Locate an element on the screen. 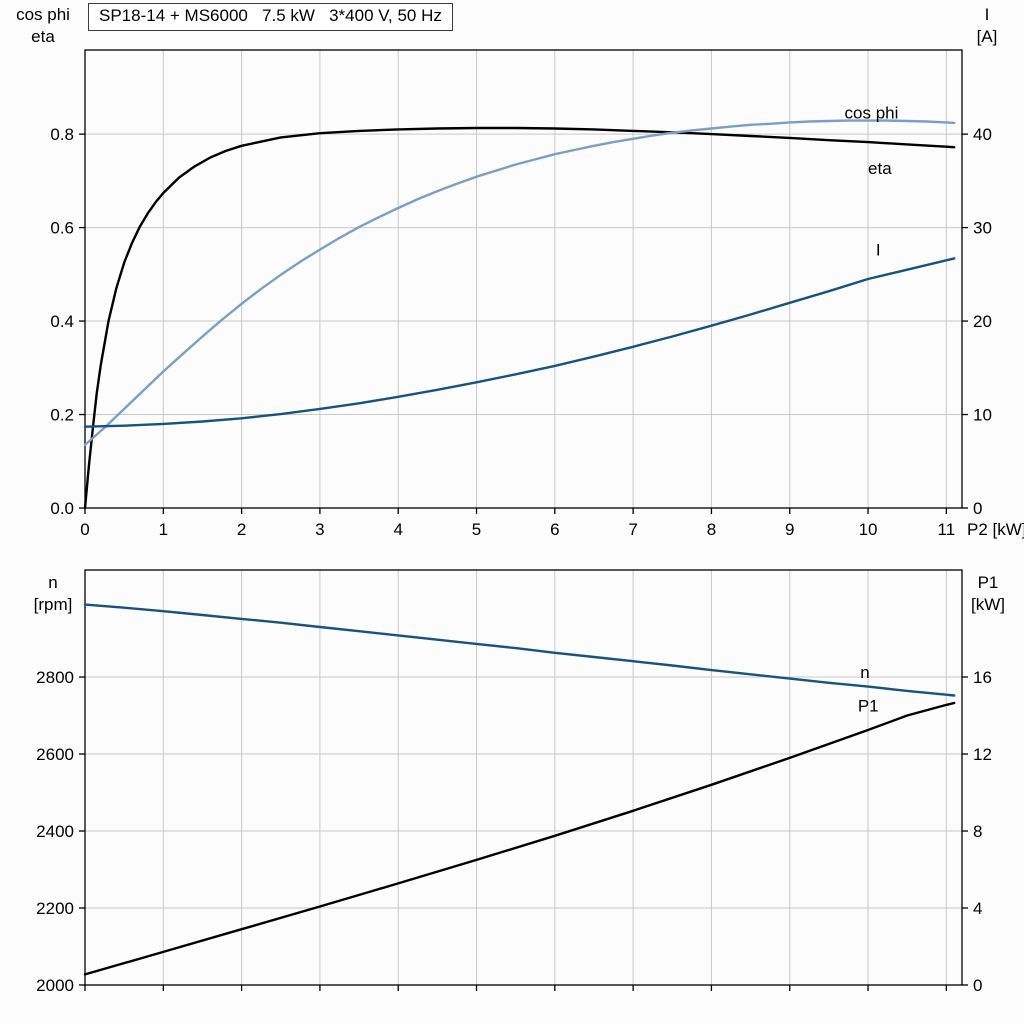 The height and width of the screenshot is (1024, 1024). motor-efficiency-x-tick-label: 6 is located at coordinates (554, 529).